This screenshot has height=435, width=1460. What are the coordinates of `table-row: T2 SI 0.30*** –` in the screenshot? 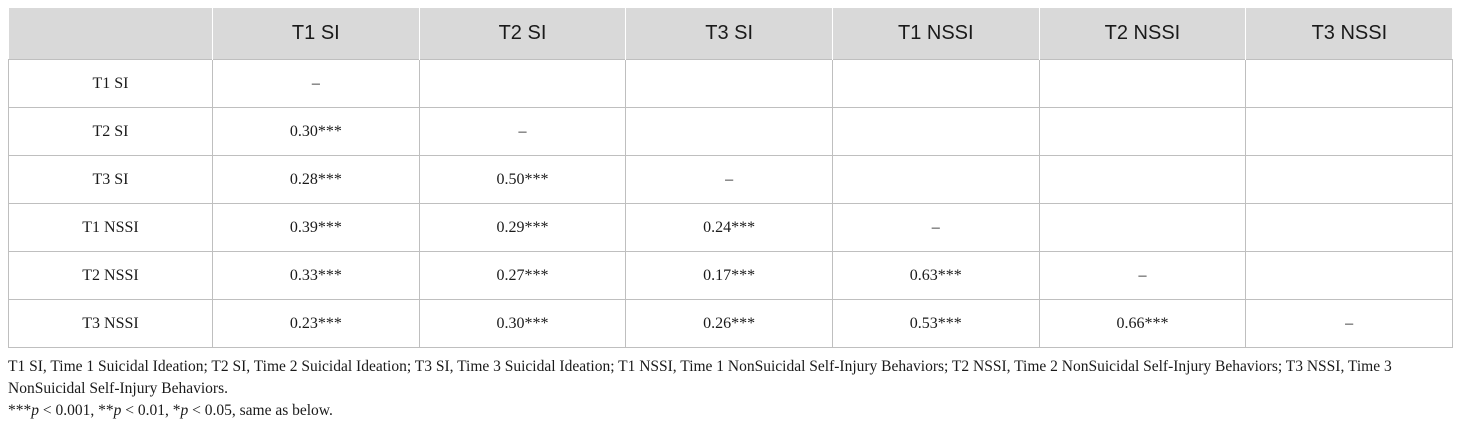 It's located at (730, 131).